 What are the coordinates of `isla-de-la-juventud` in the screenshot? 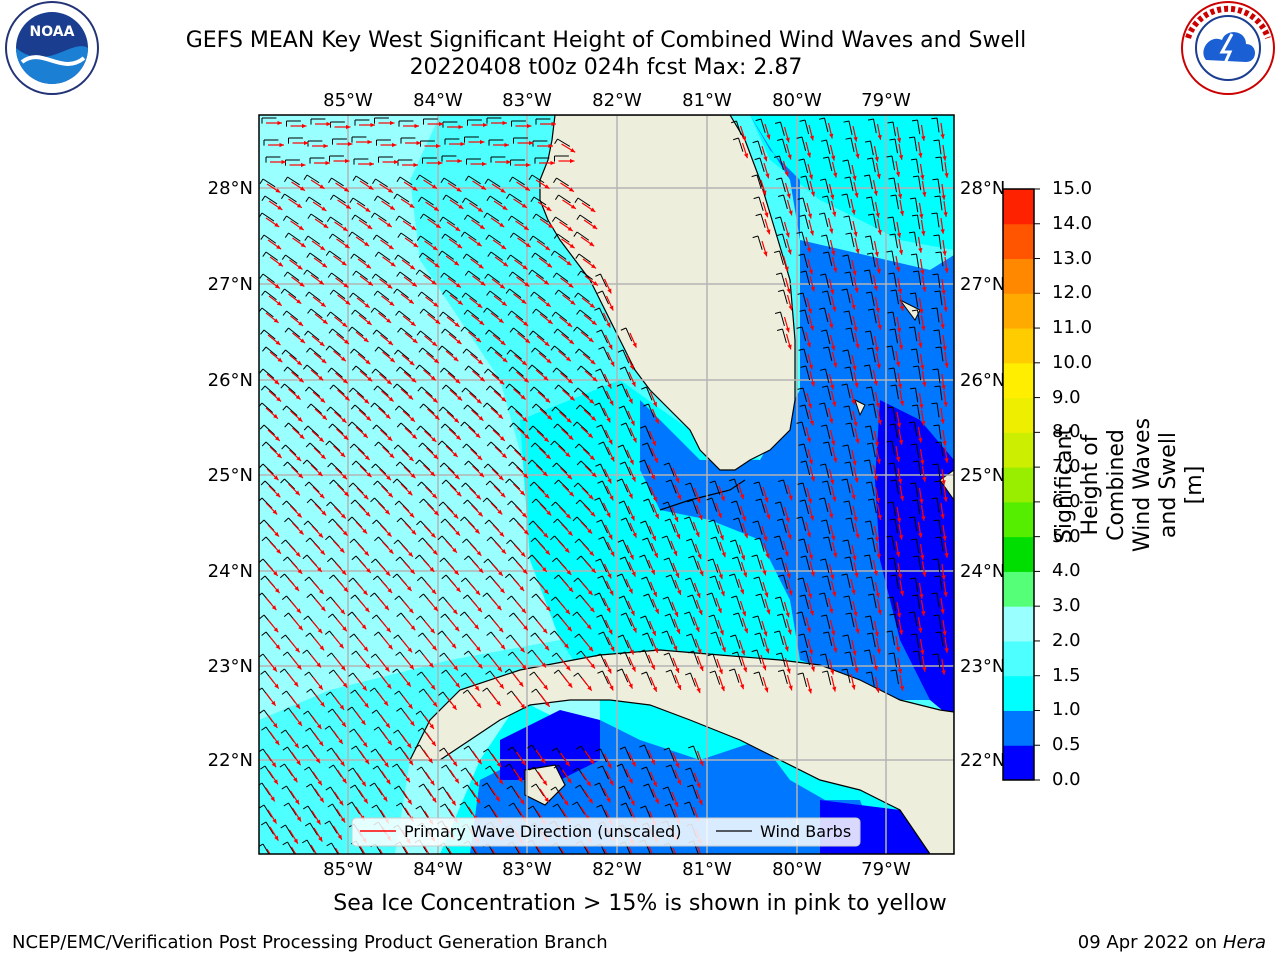 It's located at (545, 785).